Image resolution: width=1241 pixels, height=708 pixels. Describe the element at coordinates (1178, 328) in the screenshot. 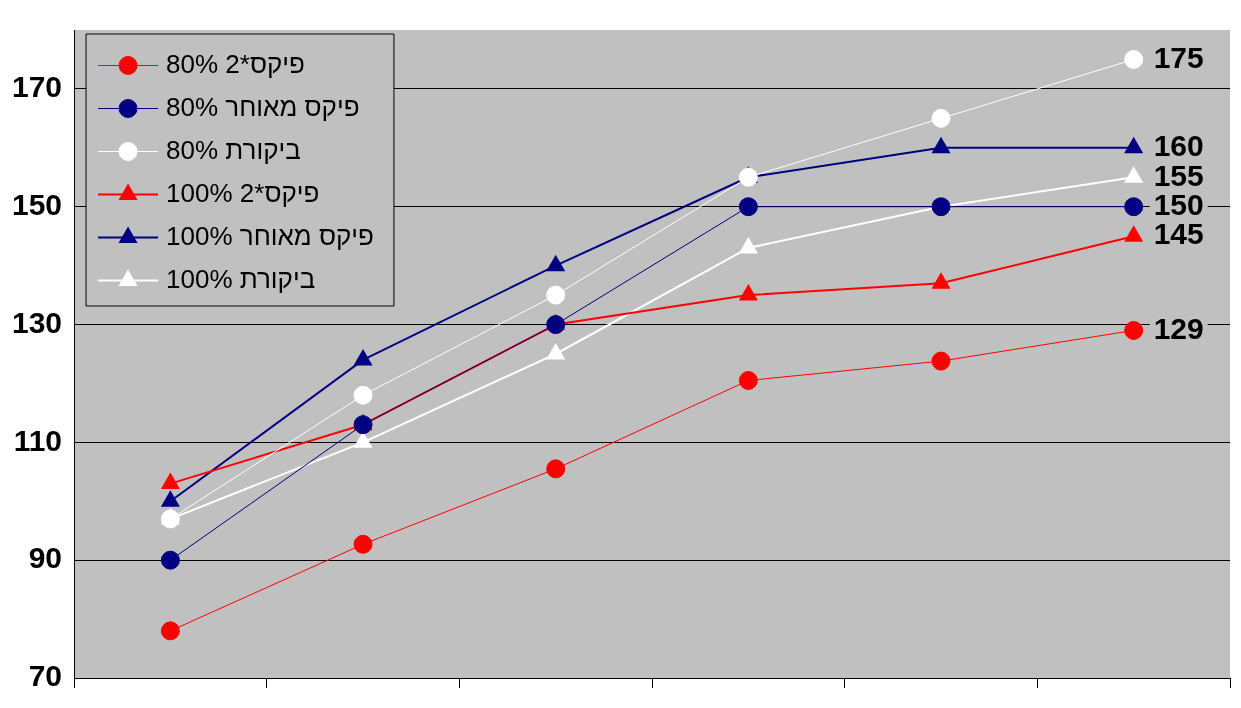

I see `data-label: 129` at that location.